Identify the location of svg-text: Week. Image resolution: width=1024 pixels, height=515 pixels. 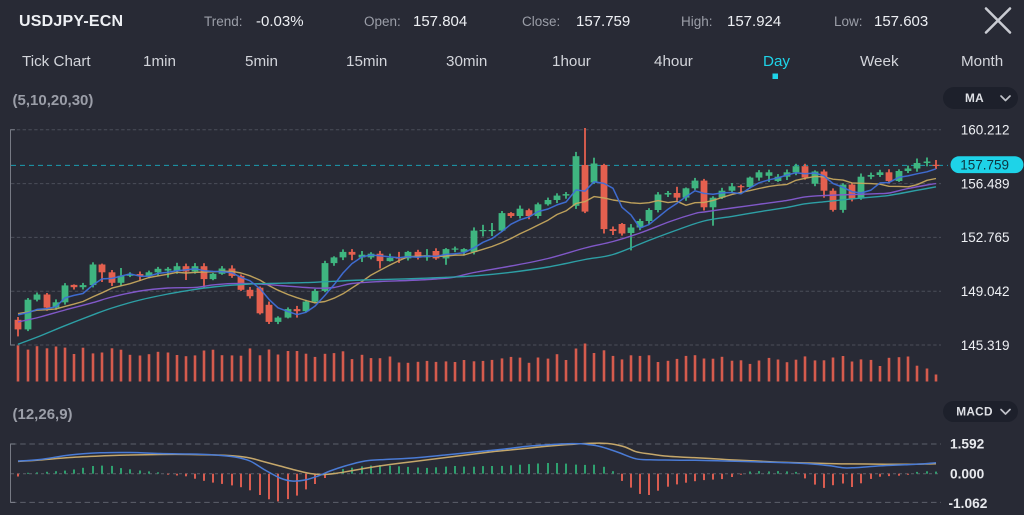
(879, 61).